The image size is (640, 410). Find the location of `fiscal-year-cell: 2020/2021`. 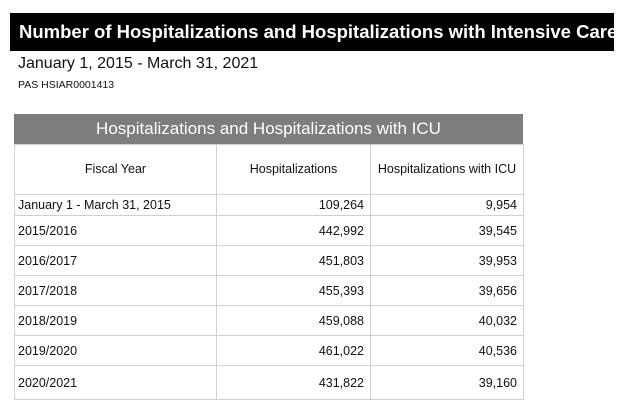

fiscal-year-cell: 2020/2021 is located at coordinates (115, 382).